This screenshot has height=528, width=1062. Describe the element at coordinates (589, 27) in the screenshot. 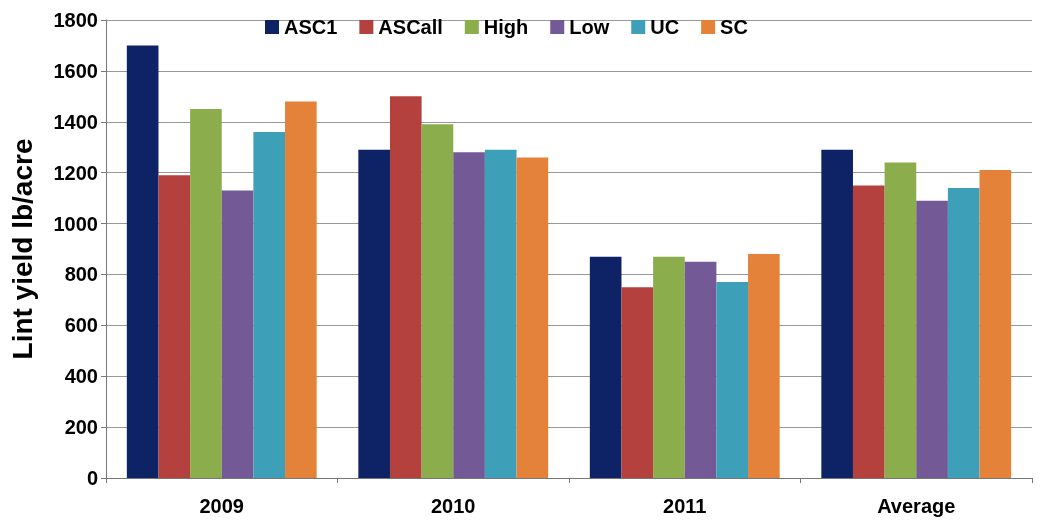

I see `legend-label: Low` at that location.